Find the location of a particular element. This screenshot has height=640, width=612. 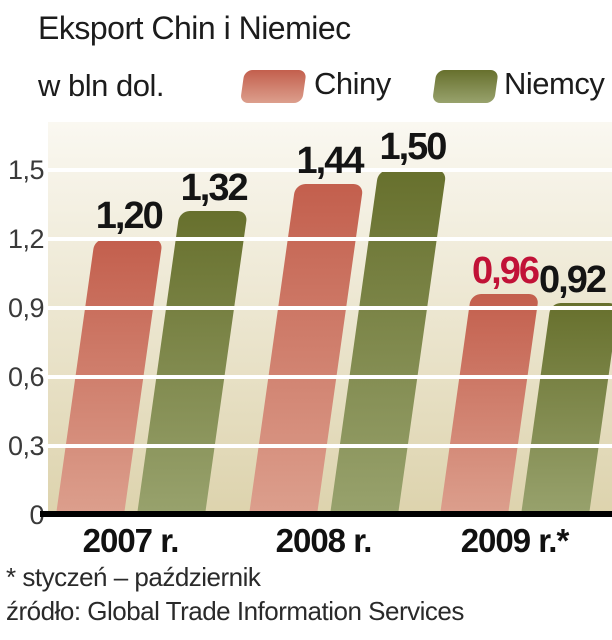

gridline-0,6 is located at coordinates (330, 377).